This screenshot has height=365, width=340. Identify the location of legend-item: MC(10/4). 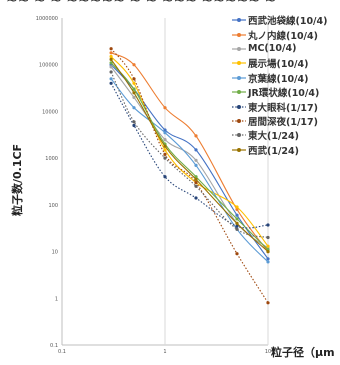
(286, 49).